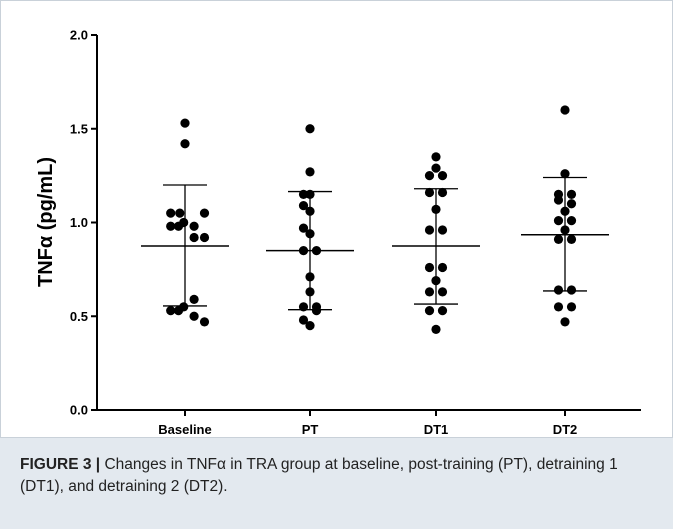  Describe the element at coordinates (565, 429) in the screenshot. I see `x-tick-label: DT2` at that location.